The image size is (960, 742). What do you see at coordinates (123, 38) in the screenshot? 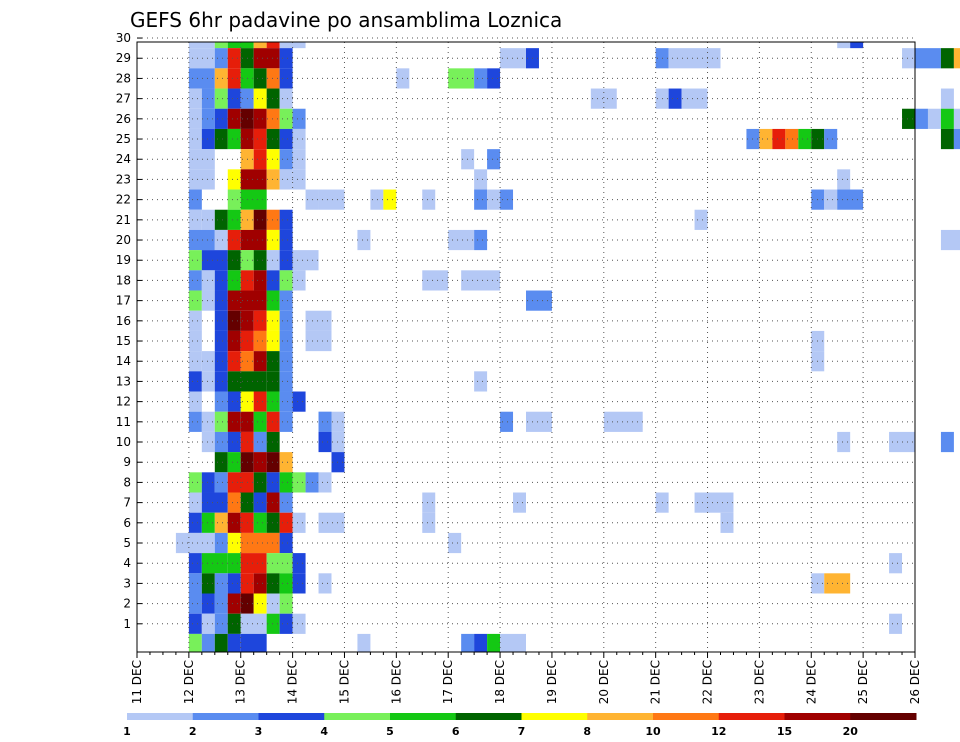
I see `y-tick-label: 30` at bounding box center [123, 38].